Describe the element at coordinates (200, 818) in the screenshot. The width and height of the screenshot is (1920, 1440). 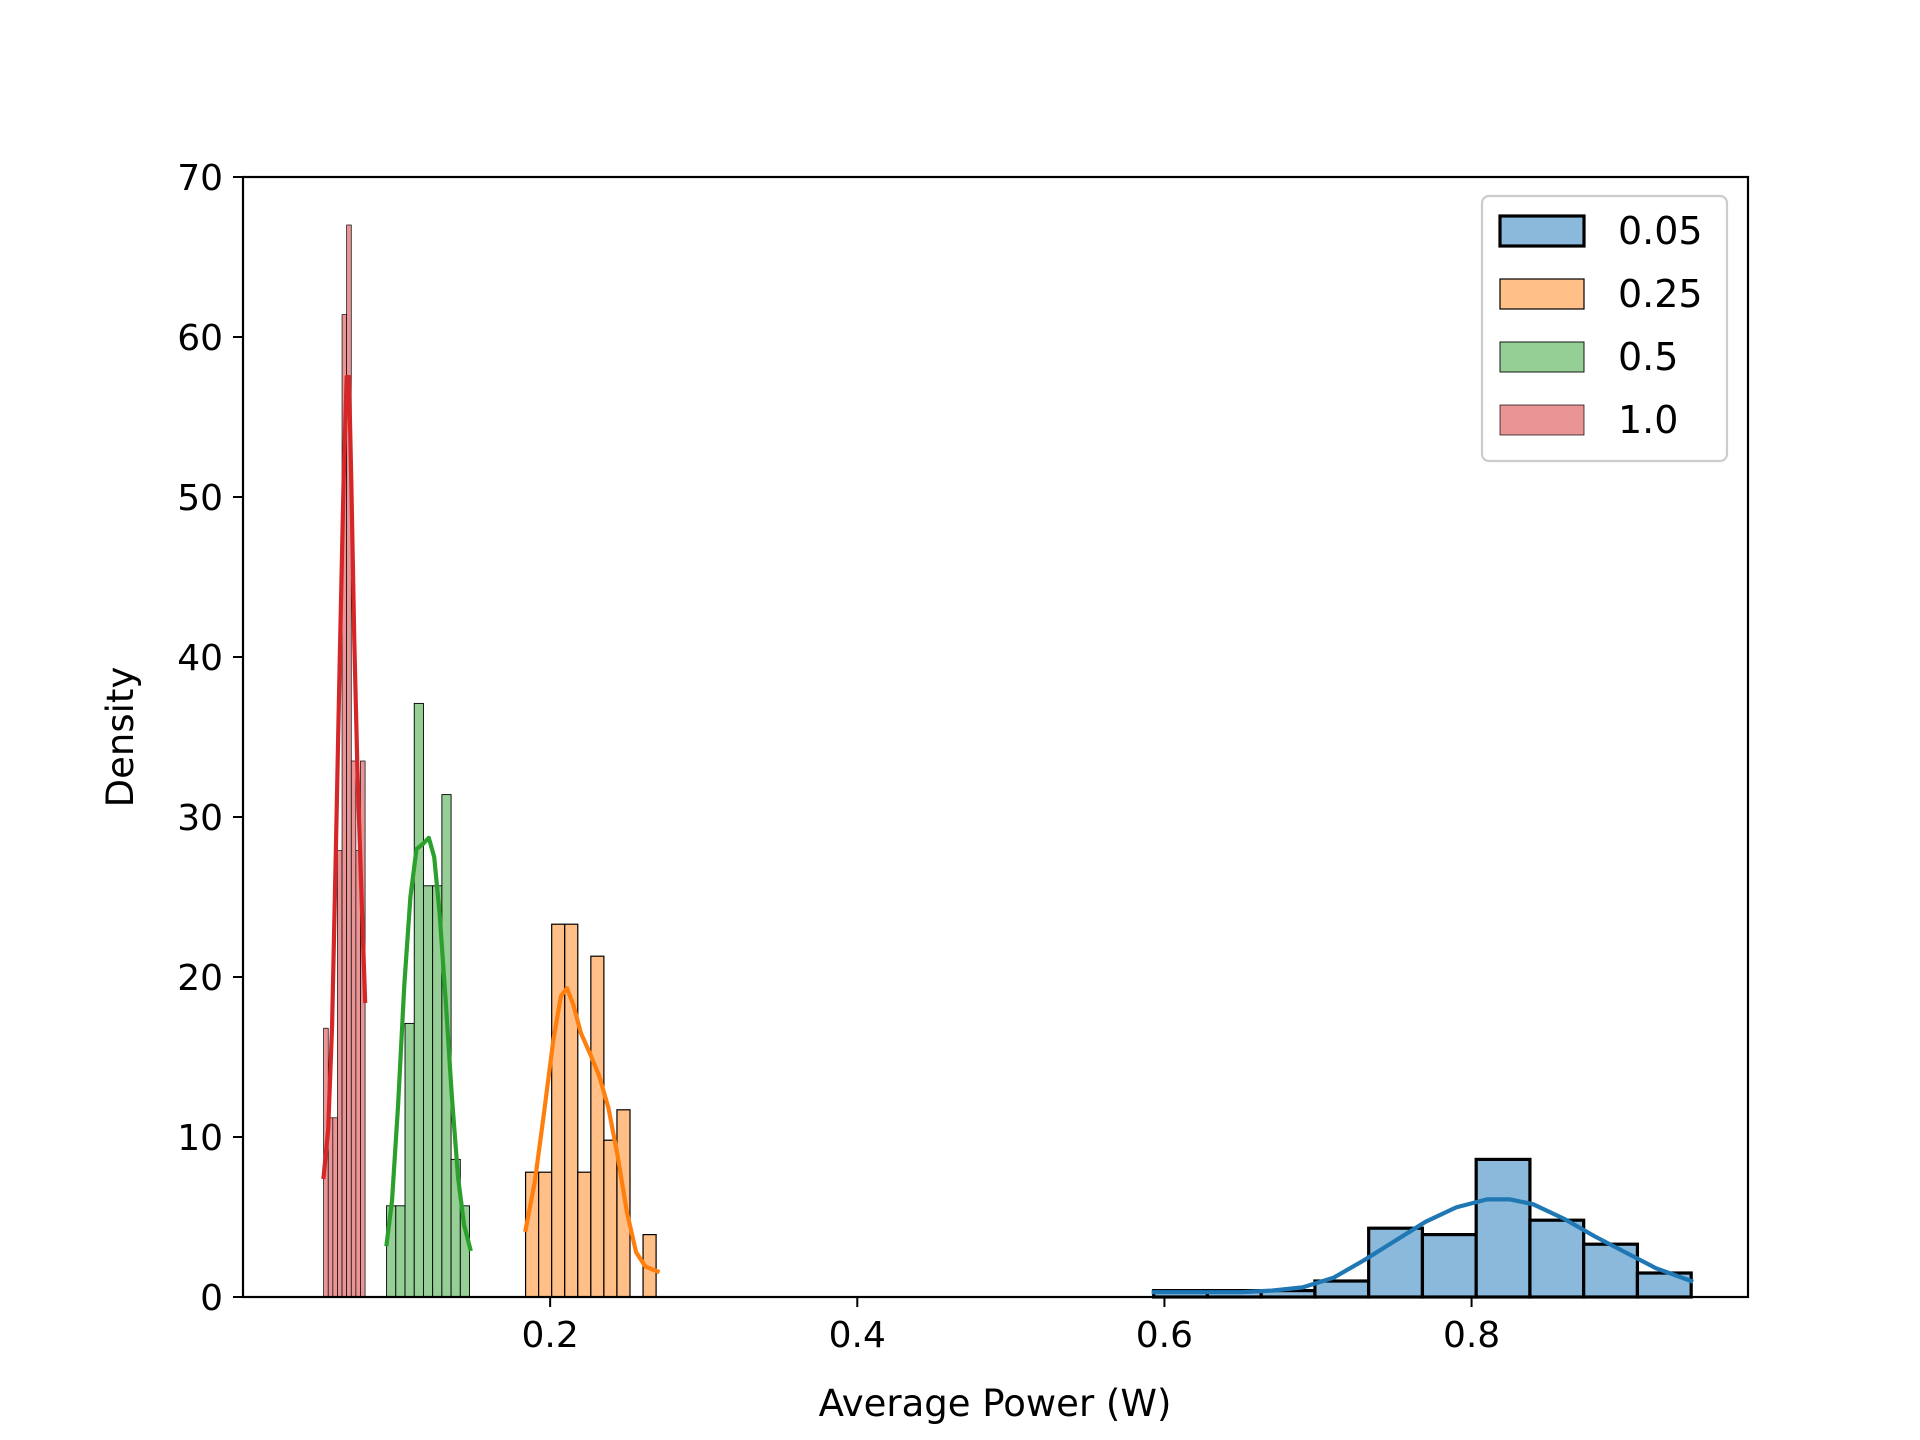
I see `y-tick-label: 30` at that location.